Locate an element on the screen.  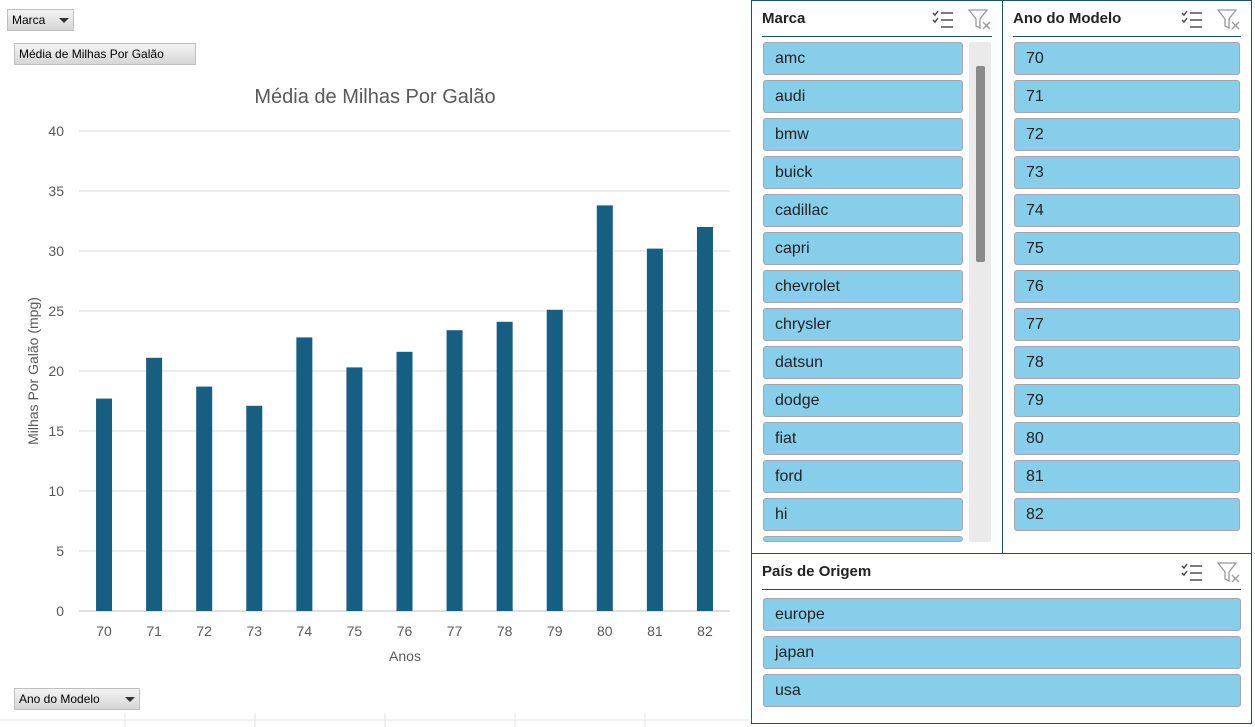
slicer-item-ford: ford is located at coordinates (863, 476).